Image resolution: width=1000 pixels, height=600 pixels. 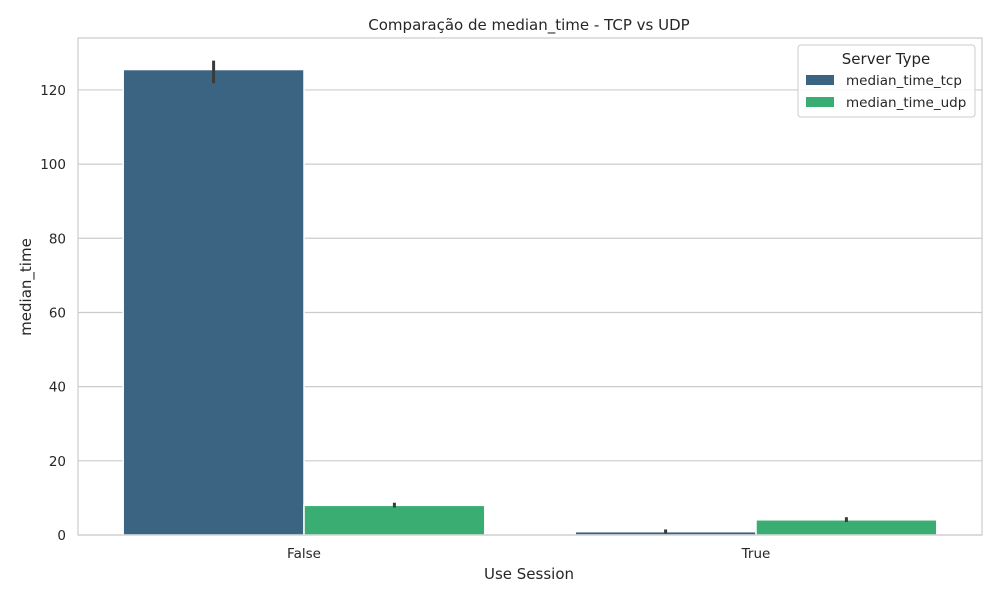 I want to click on y-tick-label: 80, so click(x=57, y=239).